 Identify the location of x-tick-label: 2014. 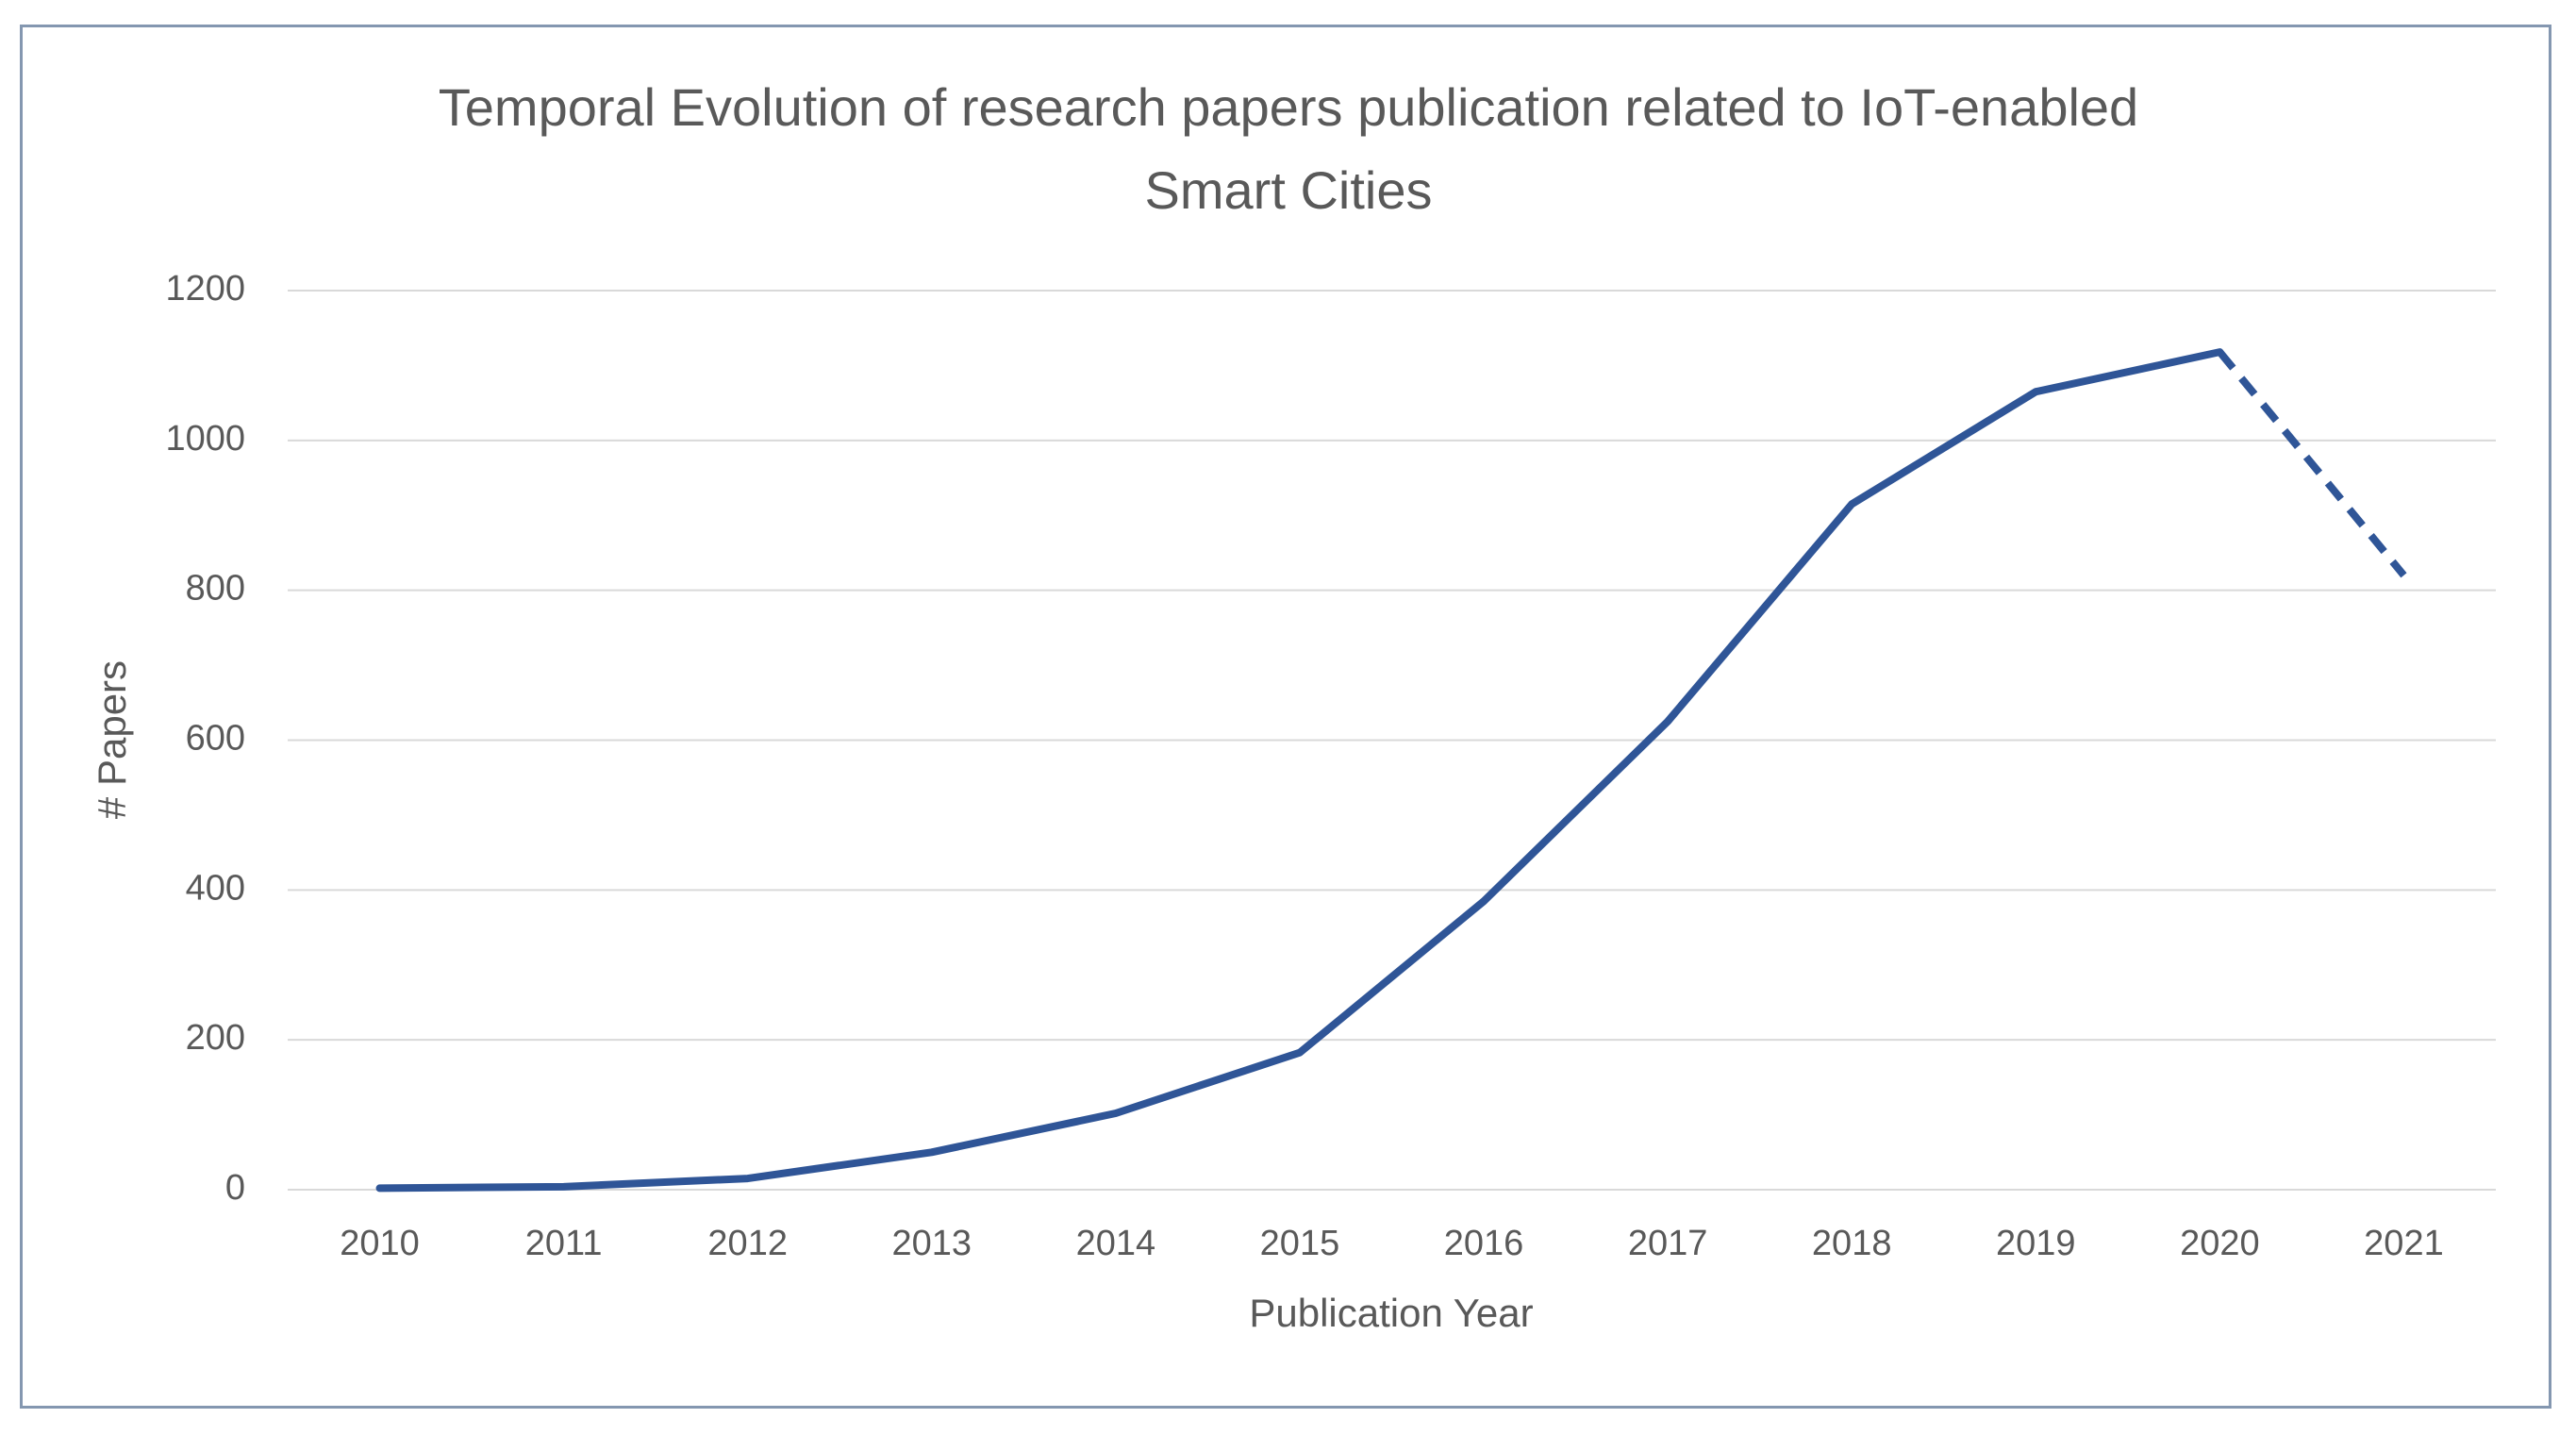
(1116, 1243).